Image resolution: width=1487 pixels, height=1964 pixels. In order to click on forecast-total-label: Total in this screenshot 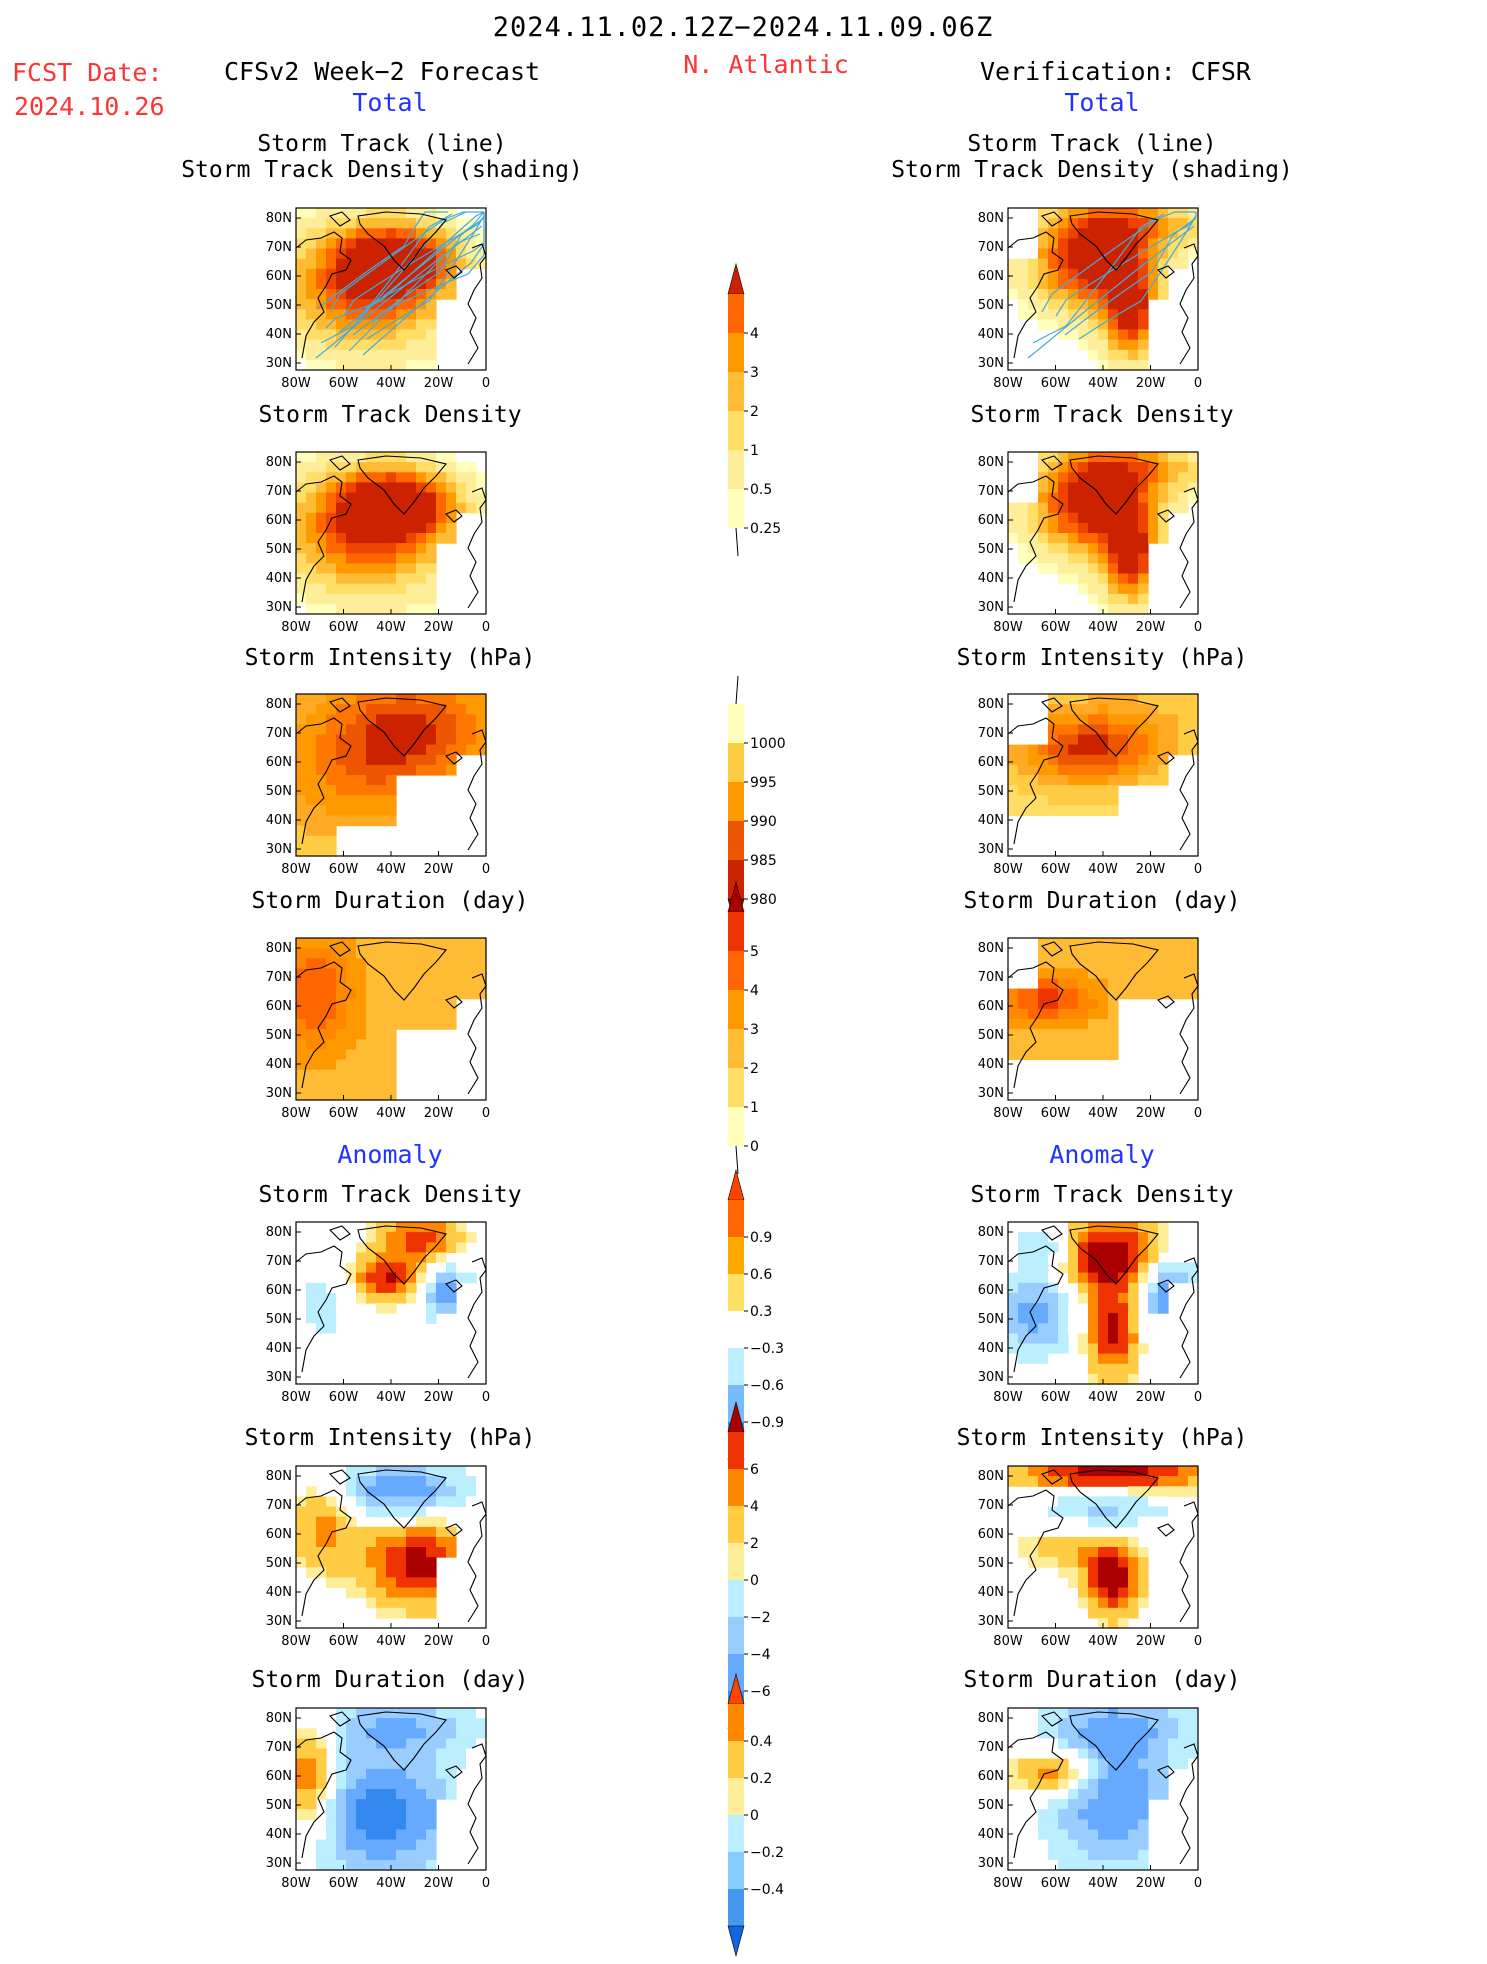, I will do `click(390, 102)`.